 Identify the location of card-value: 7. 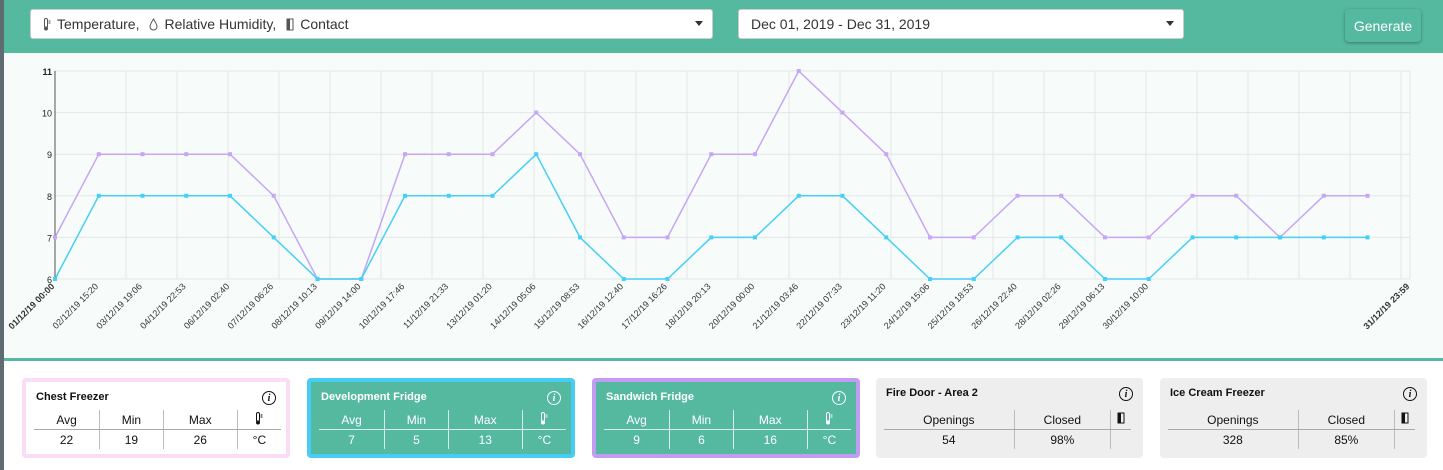
(351, 439).